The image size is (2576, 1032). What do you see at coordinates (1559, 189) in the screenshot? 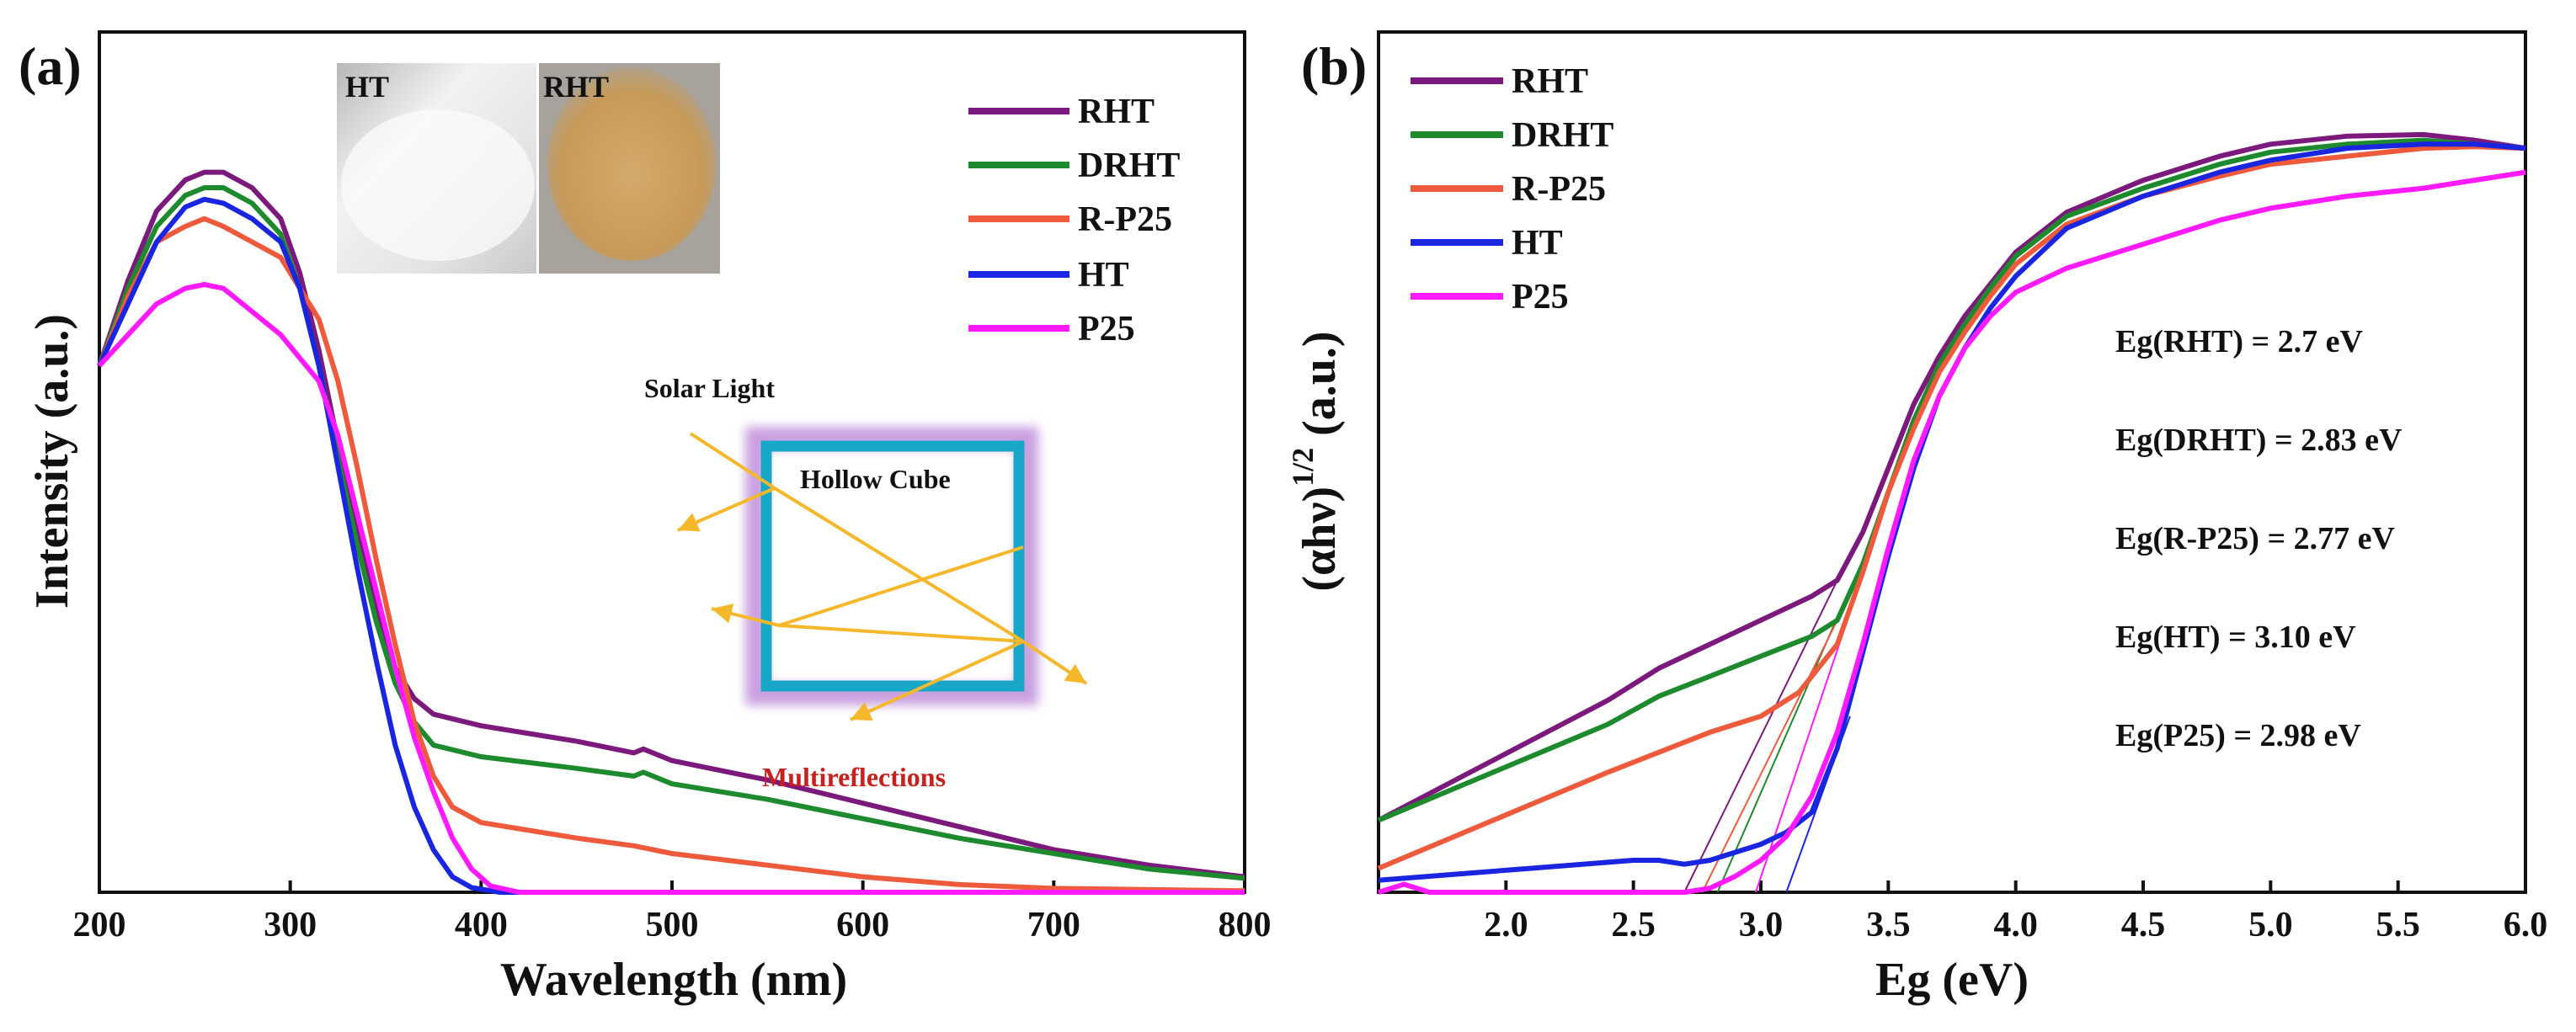
I see `legend-b-label-r-p25: R-P25` at bounding box center [1559, 189].